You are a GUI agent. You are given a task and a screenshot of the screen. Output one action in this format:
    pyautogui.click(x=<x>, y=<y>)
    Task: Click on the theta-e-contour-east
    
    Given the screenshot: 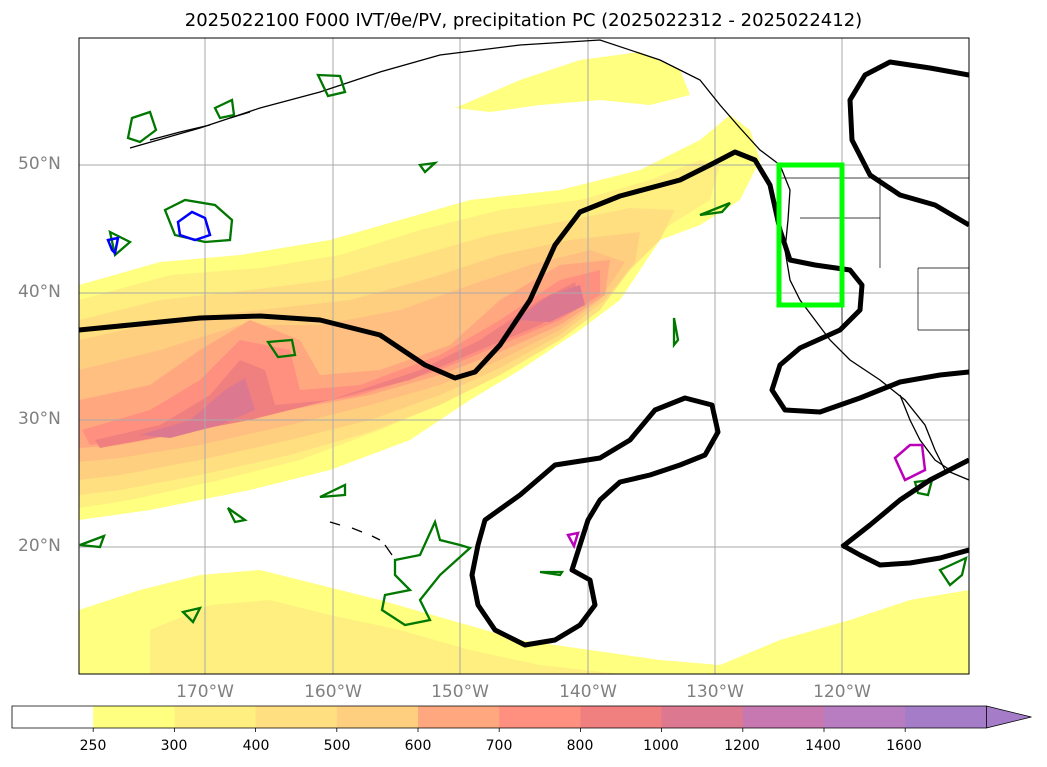 What is the action you would take?
    pyautogui.click(x=908, y=143)
    